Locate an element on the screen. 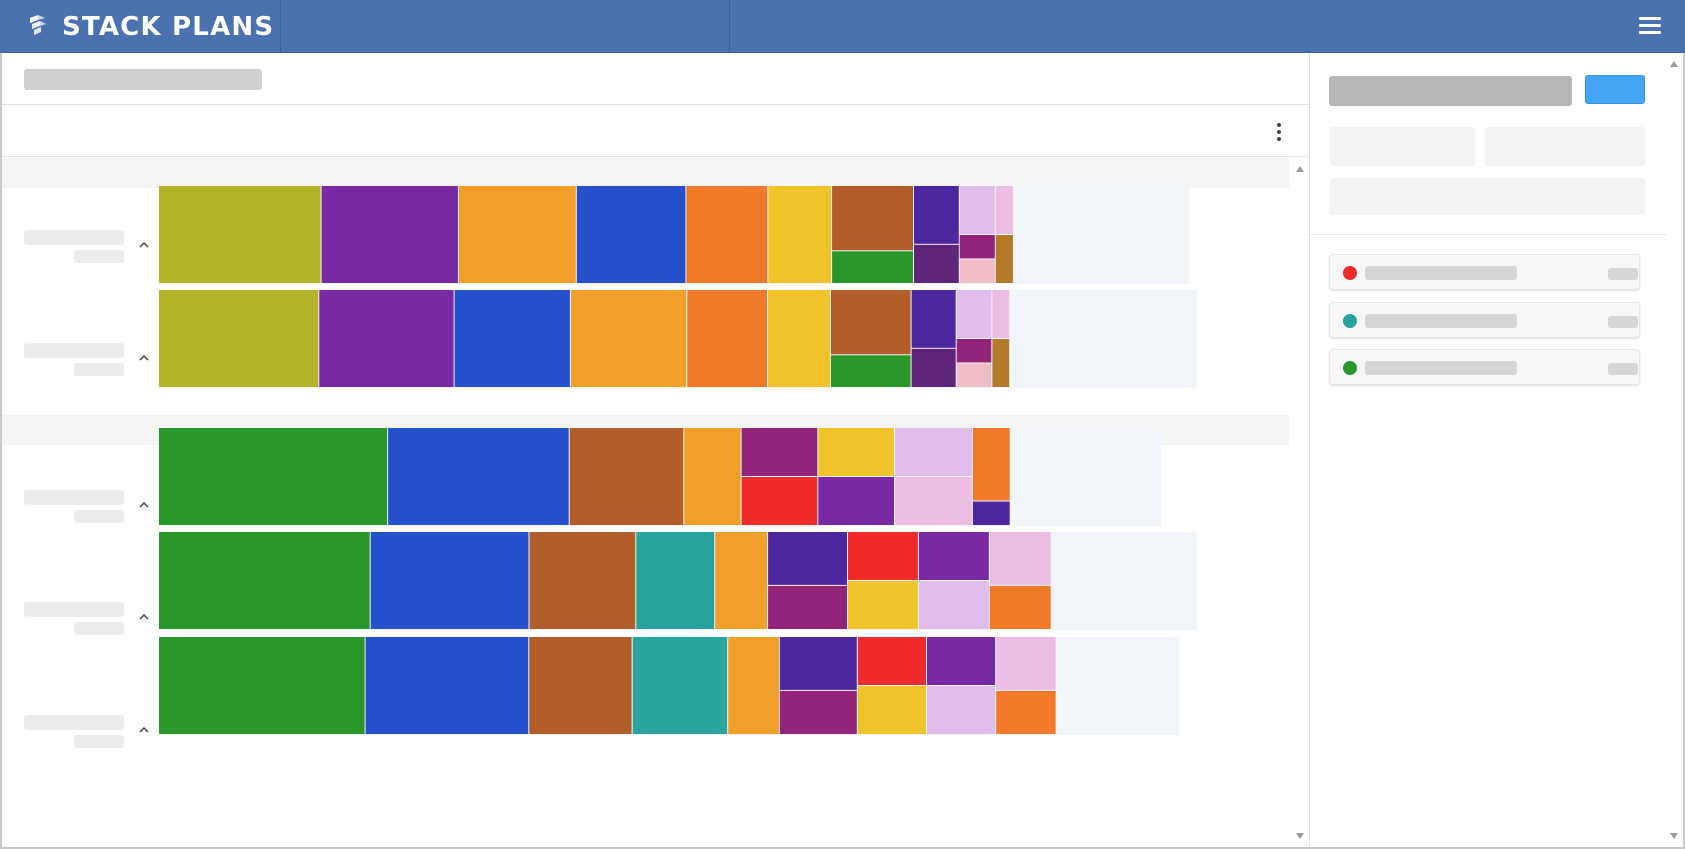 The height and width of the screenshot is (849, 1685). brand: STACK PLANS is located at coordinates (140, 26).